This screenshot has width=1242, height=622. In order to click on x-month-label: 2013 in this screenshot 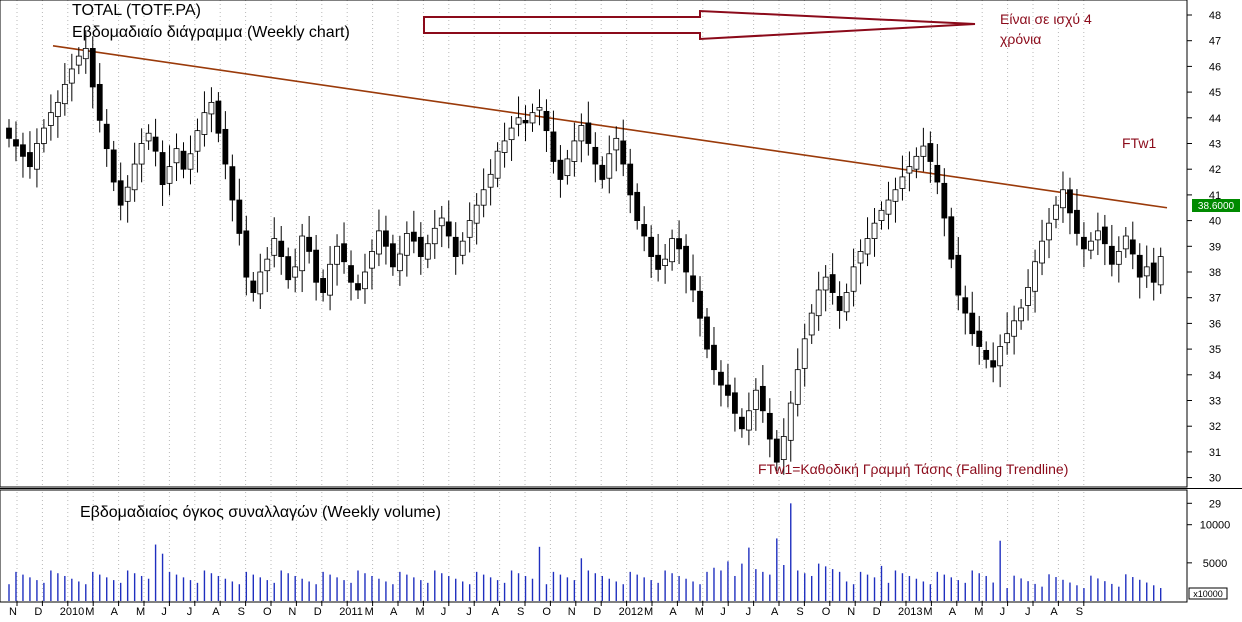, I will do `click(910, 612)`.